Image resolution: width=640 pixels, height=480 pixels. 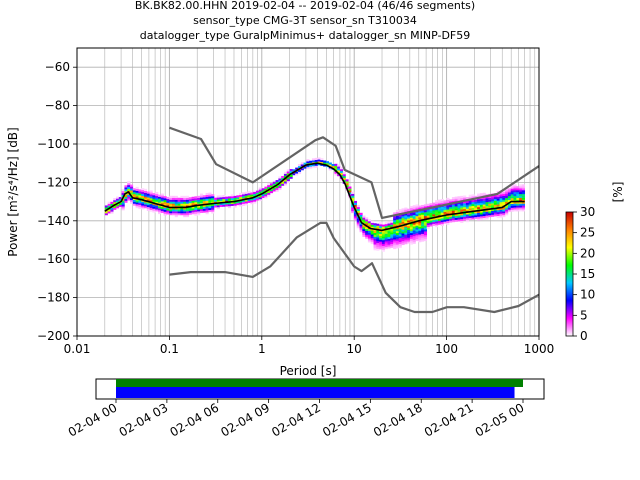 What do you see at coordinates (195, 419) in the screenshot?
I see `timeline-tick-label: 02-04 06` at bounding box center [195, 419].